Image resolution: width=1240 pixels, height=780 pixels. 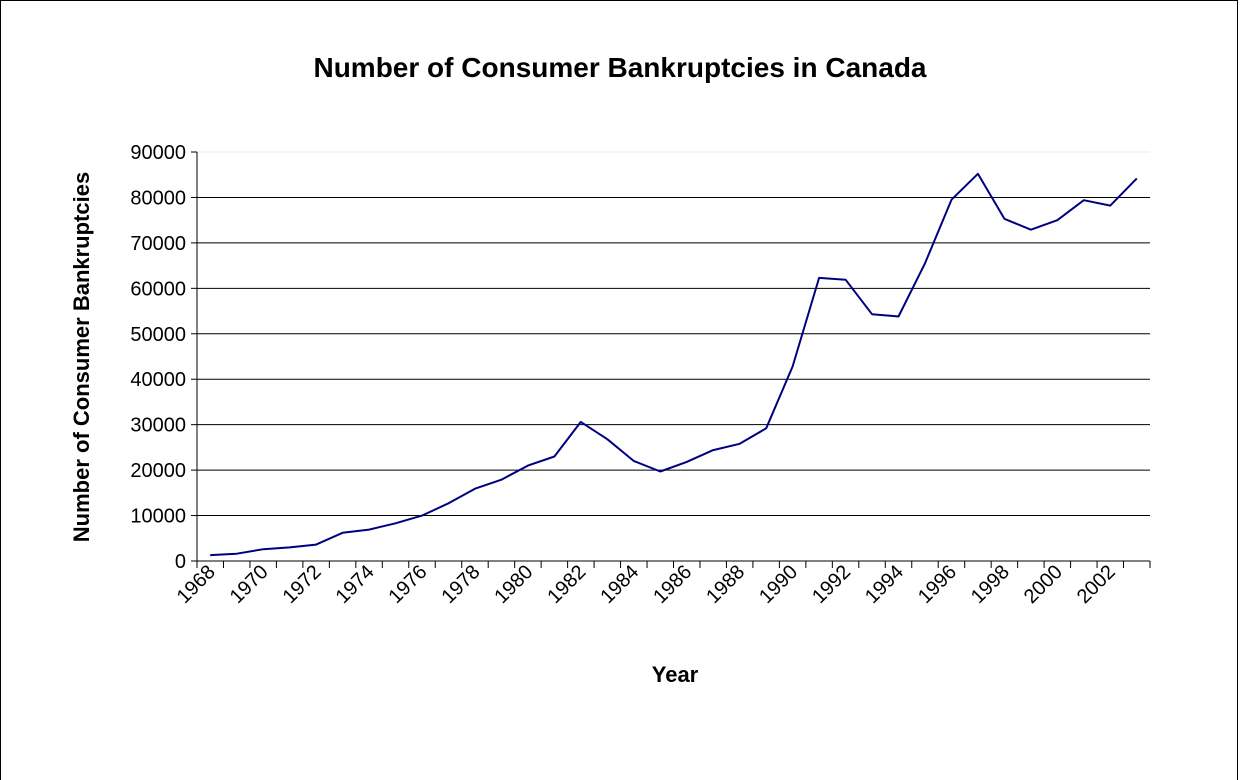 What do you see at coordinates (619, 584) in the screenshot?
I see `x-tick-label: 1984` at bounding box center [619, 584].